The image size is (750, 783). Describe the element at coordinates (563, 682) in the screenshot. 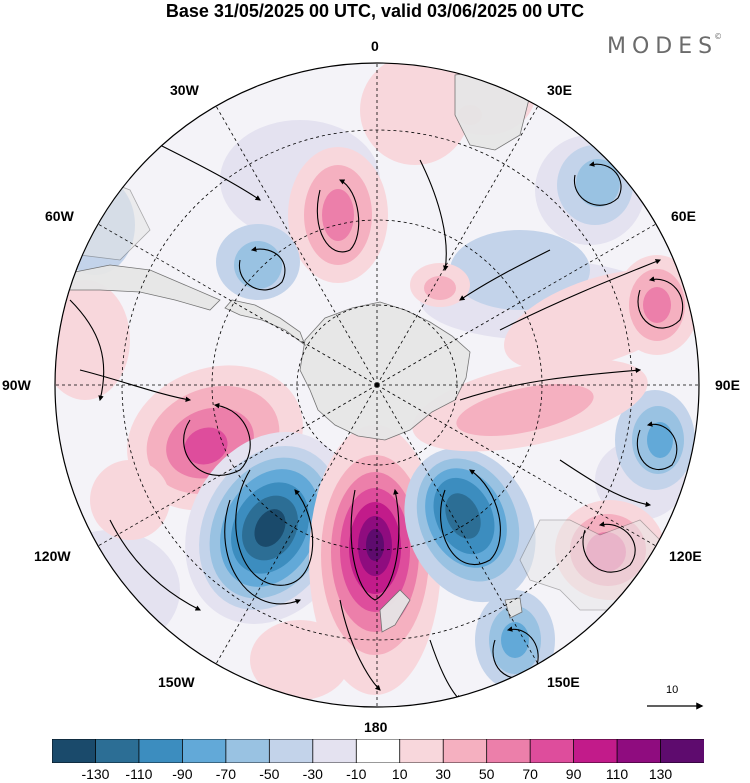

I see `label-150e: 150E` at that location.